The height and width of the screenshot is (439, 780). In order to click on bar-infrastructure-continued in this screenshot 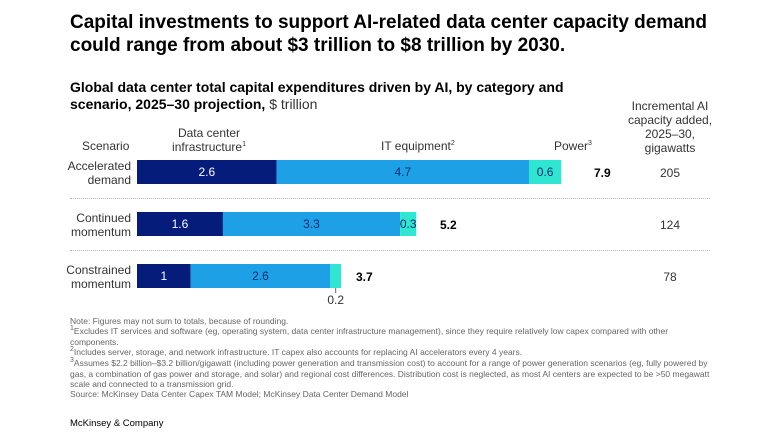, I will do `click(180, 224)`.